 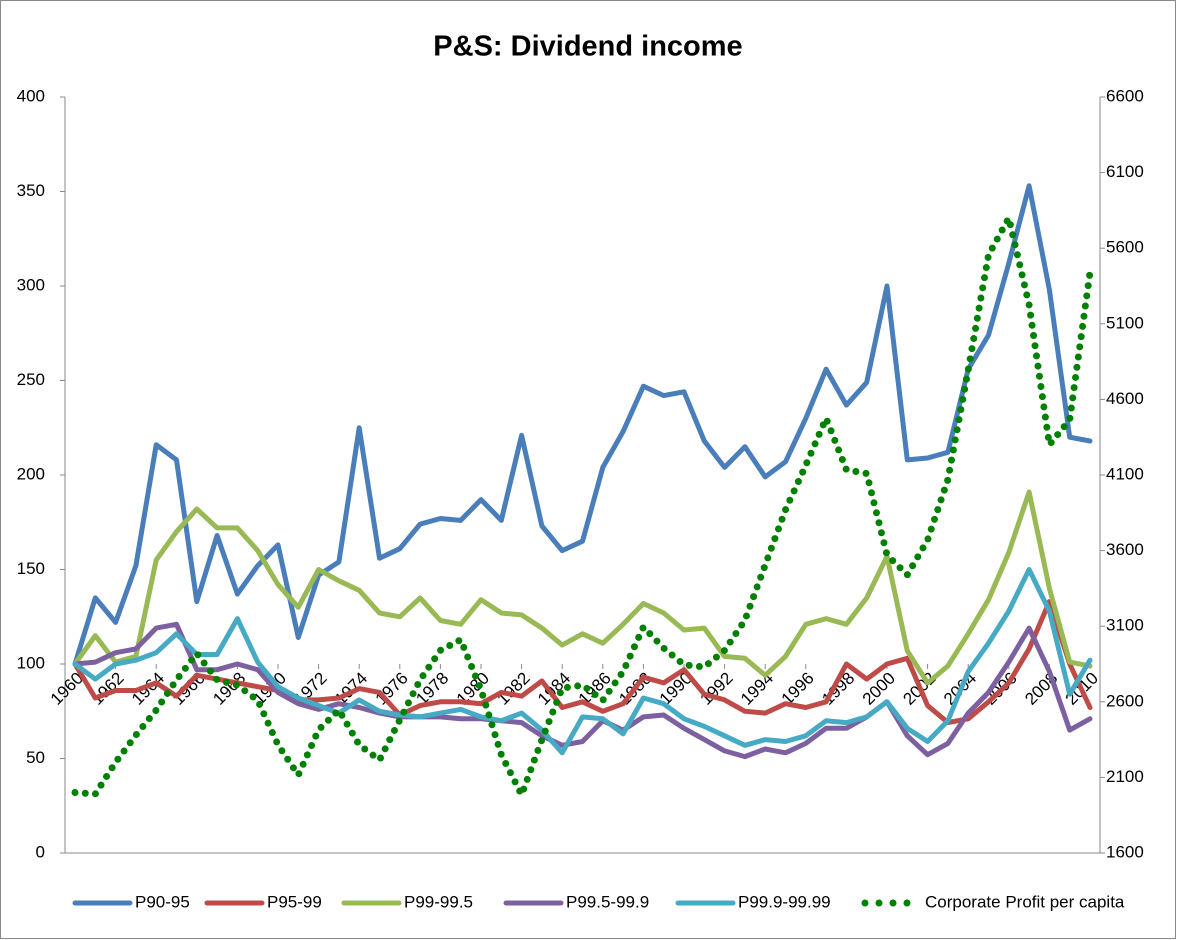 What do you see at coordinates (35, 757) in the screenshot?
I see `y-tick-label: 50` at bounding box center [35, 757].